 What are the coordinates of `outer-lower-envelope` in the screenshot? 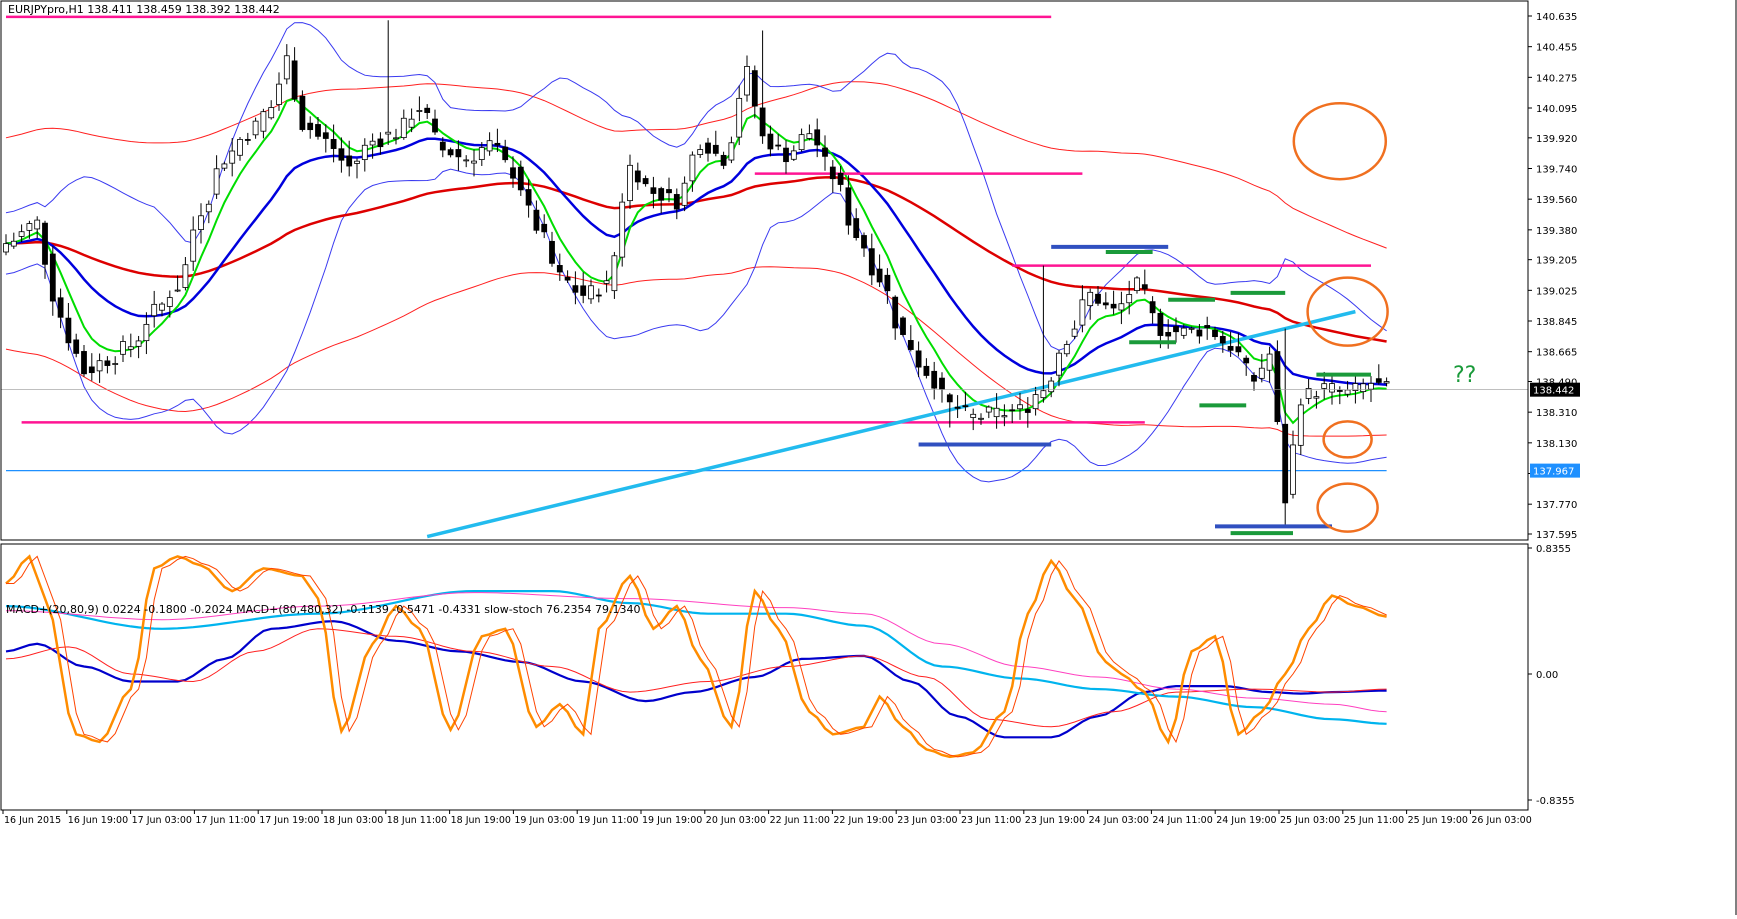 It's located at (696, 351).